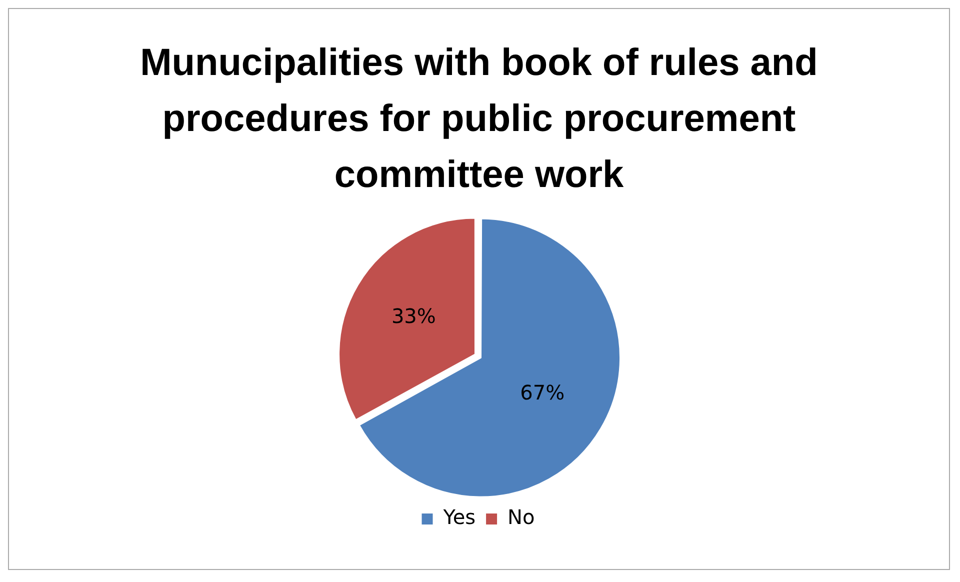  Describe the element at coordinates (459, 517) in the screenshot. I see `legend-label: Yes` at that location.